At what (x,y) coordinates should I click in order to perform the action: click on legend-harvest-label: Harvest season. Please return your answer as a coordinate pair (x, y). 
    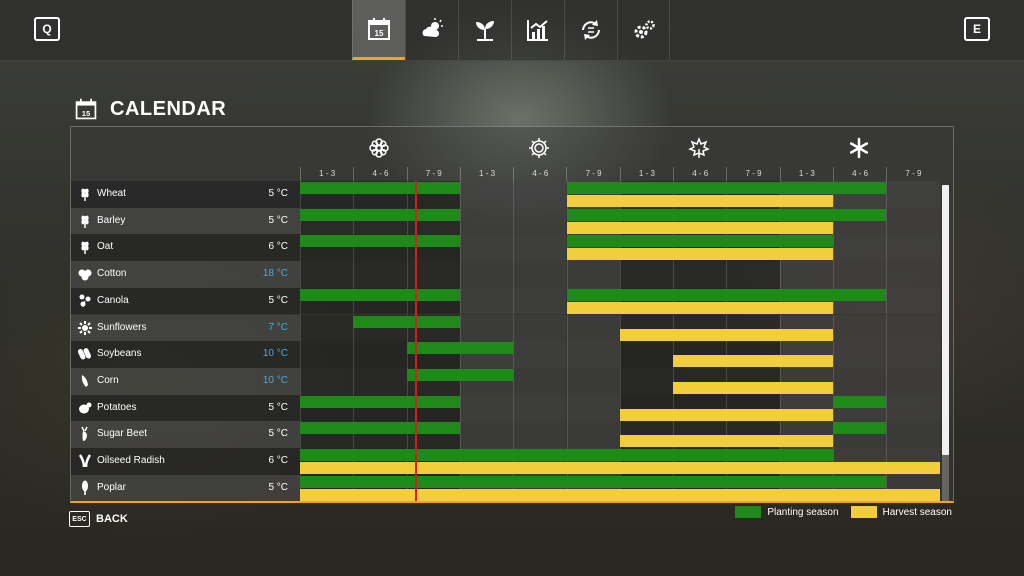
    Looking at the image, I should click on (917, 512).